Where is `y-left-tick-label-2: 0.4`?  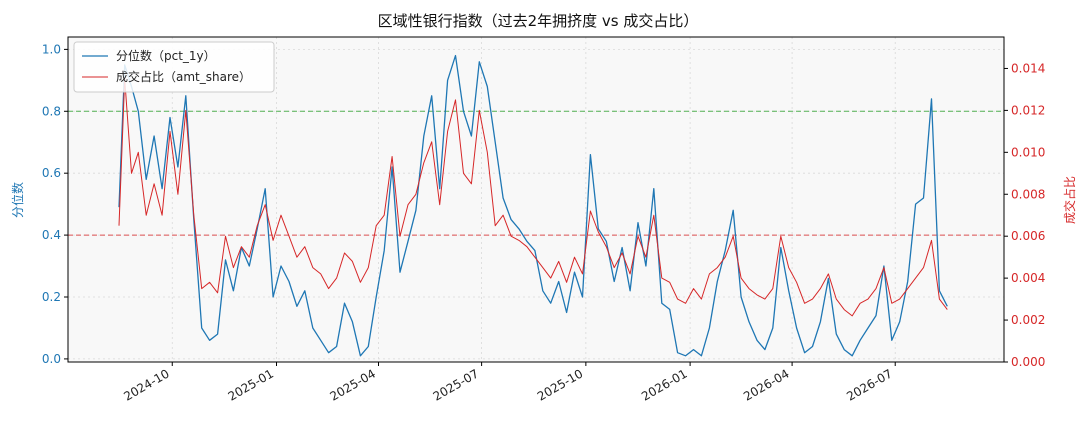 y-left-tick-label-2: 0.4 is located at coordinates (51, 235).